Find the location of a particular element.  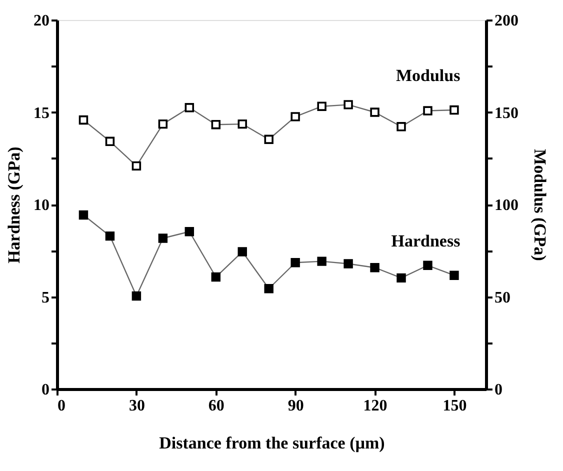

y2-axis-title: Modulus (GPa) is located at coordinates (540, 205).